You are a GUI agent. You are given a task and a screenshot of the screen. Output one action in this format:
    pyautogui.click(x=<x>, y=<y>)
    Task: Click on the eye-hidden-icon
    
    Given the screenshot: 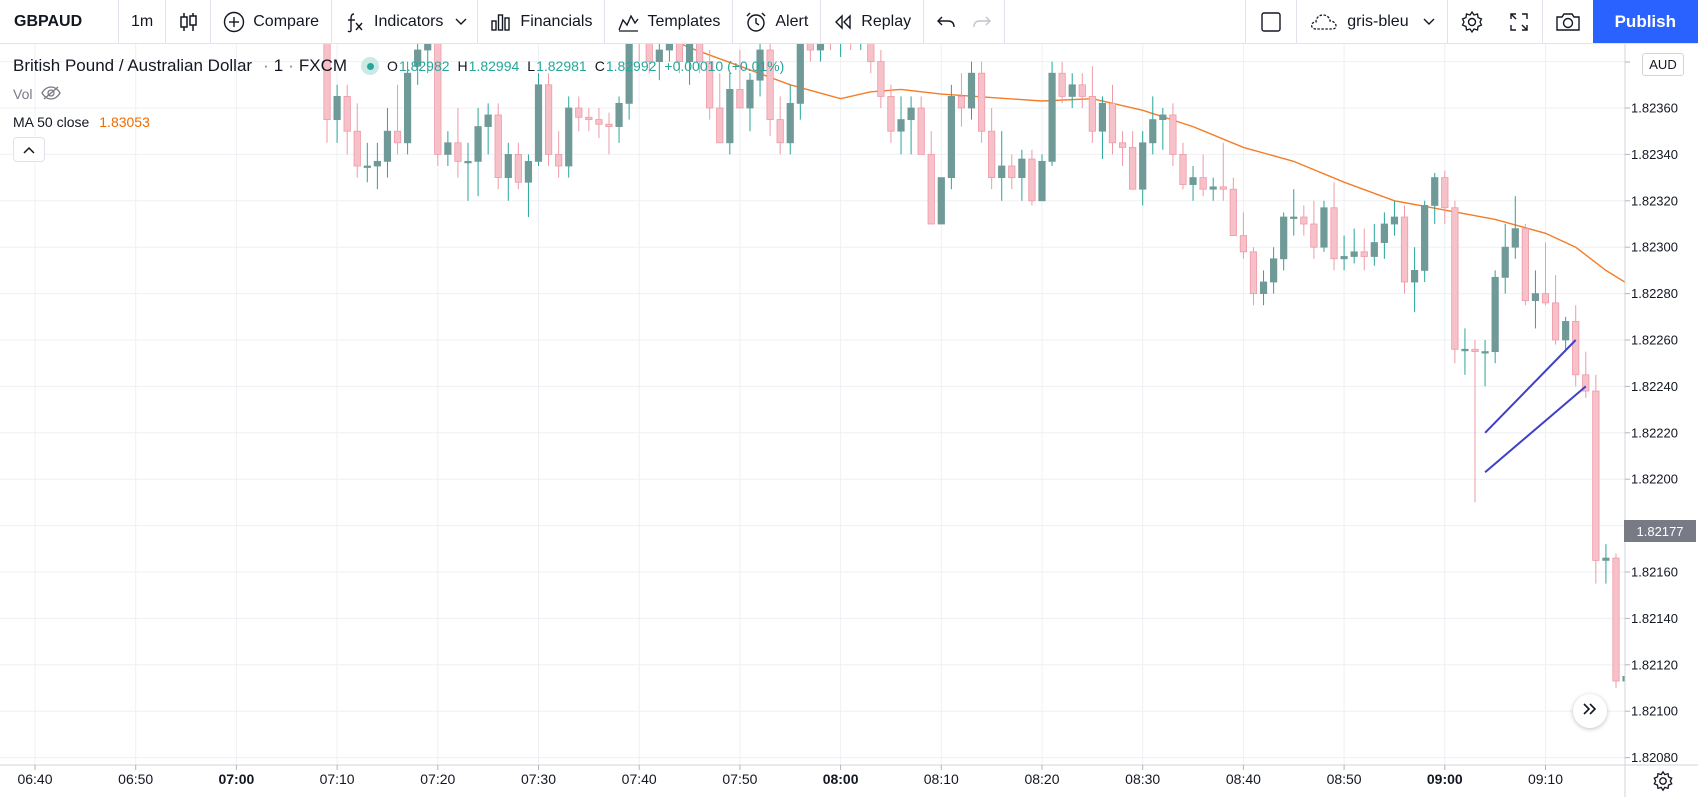 What is the action you would take?
    pyautogui.click(x=51, y=94)
    